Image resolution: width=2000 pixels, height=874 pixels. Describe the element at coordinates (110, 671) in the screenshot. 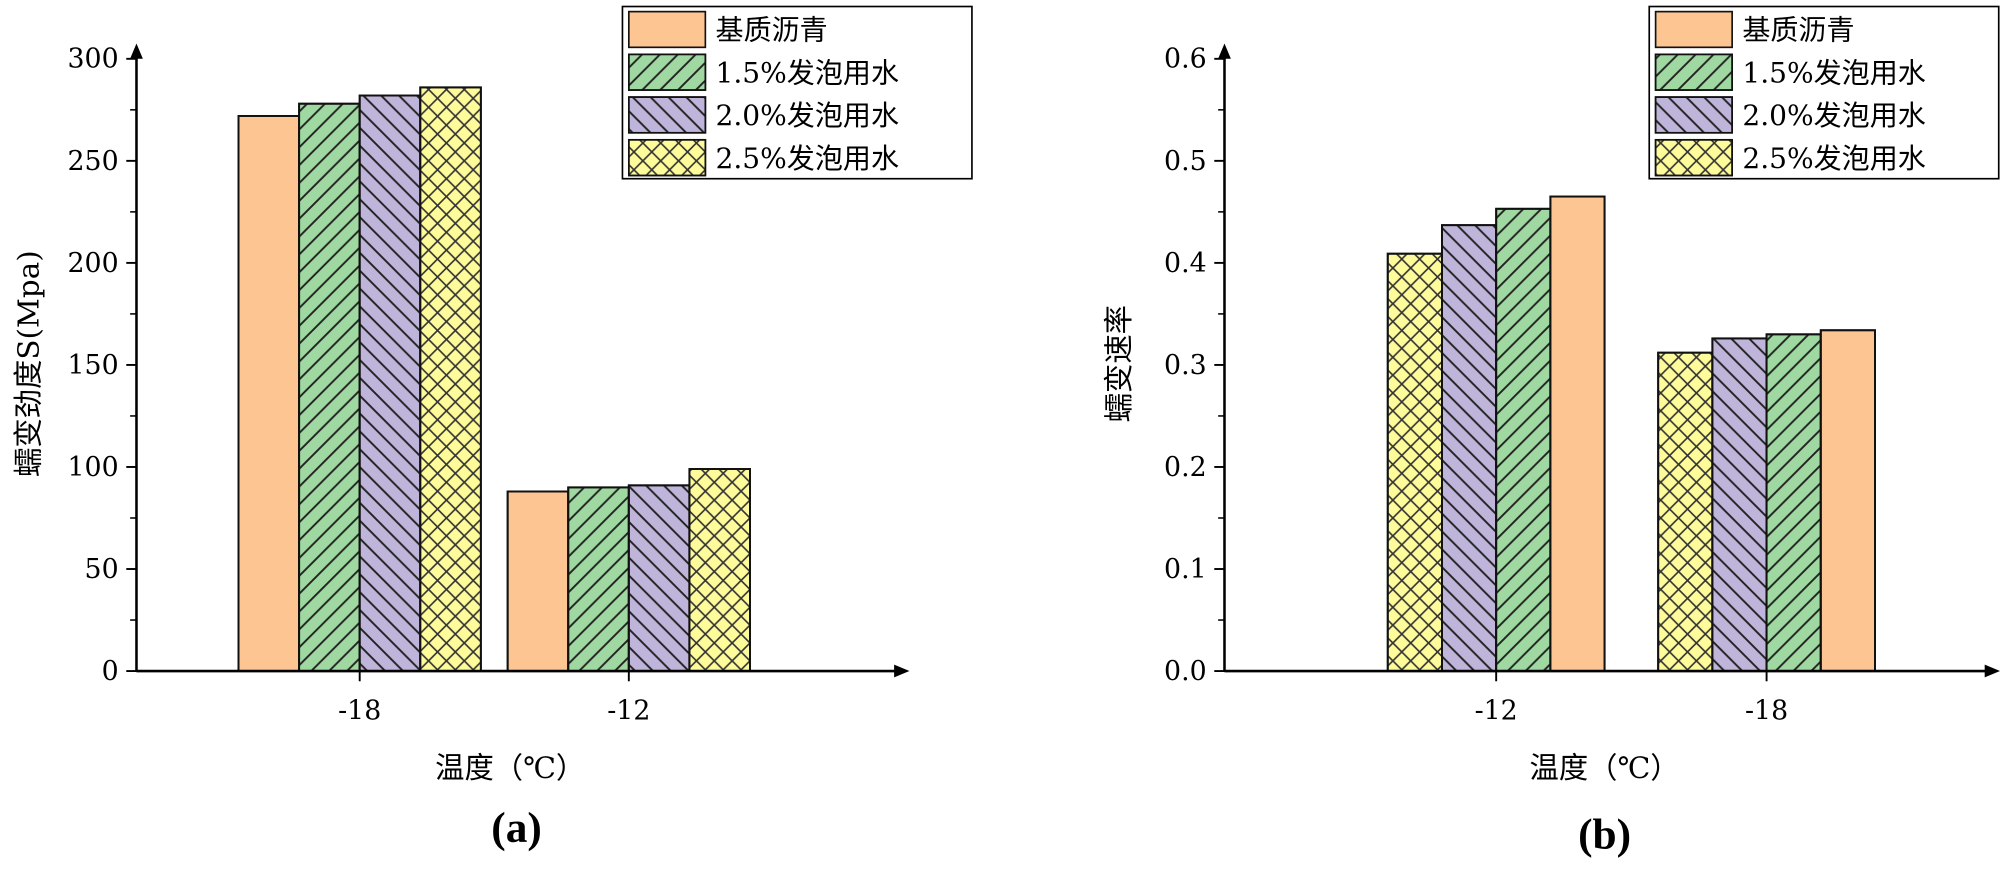

I see `y-tick-label: 0` at that location.